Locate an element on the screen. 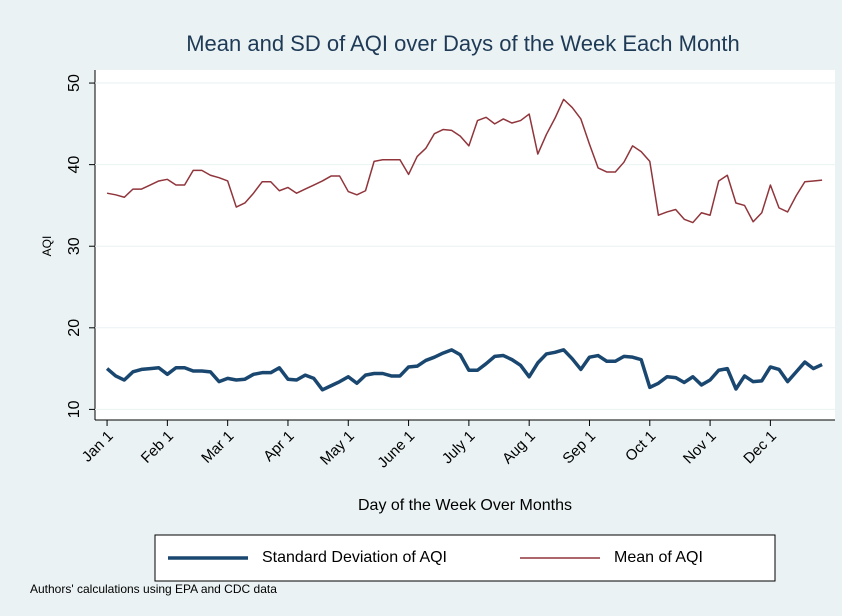 This screenshot has height=616, width=842. y-axis-label: AQI is located at coordinates (47, 246).